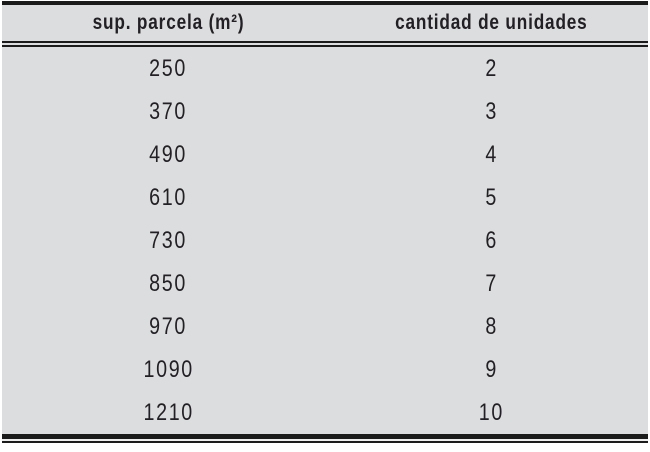 The image size is (650, 452). Describe the element at coordinates (325, 283) in the screenshot. I see `table-row: 850 7` at that location.